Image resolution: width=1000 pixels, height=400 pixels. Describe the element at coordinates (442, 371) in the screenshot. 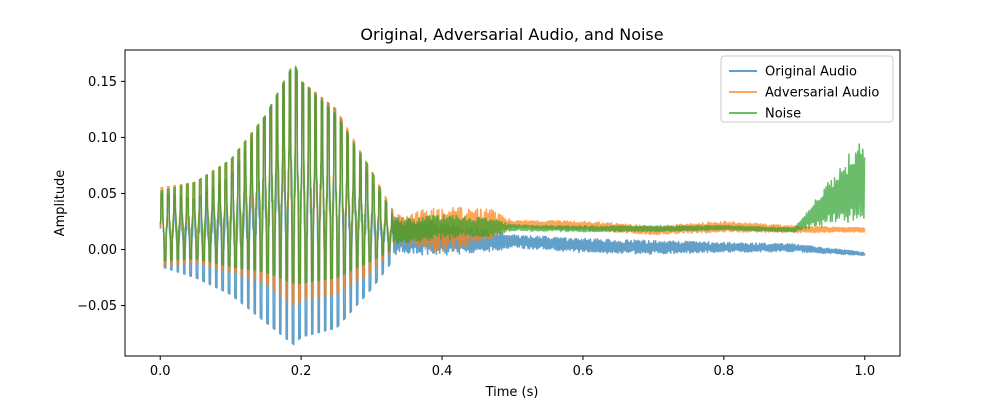

I see `x-tick-label: 0.4` at that location.